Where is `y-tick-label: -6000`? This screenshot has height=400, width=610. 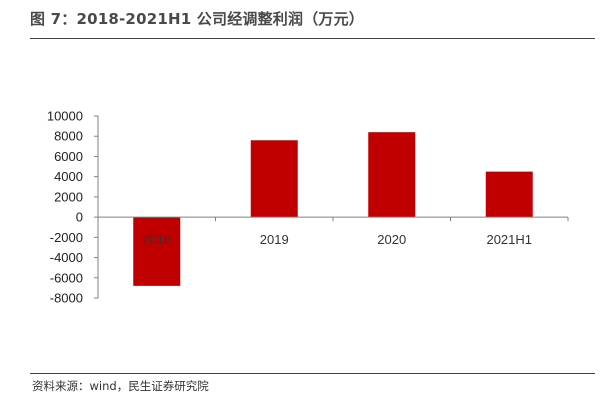 y-tick-label: -6000 is located at coordinates (66, 277).